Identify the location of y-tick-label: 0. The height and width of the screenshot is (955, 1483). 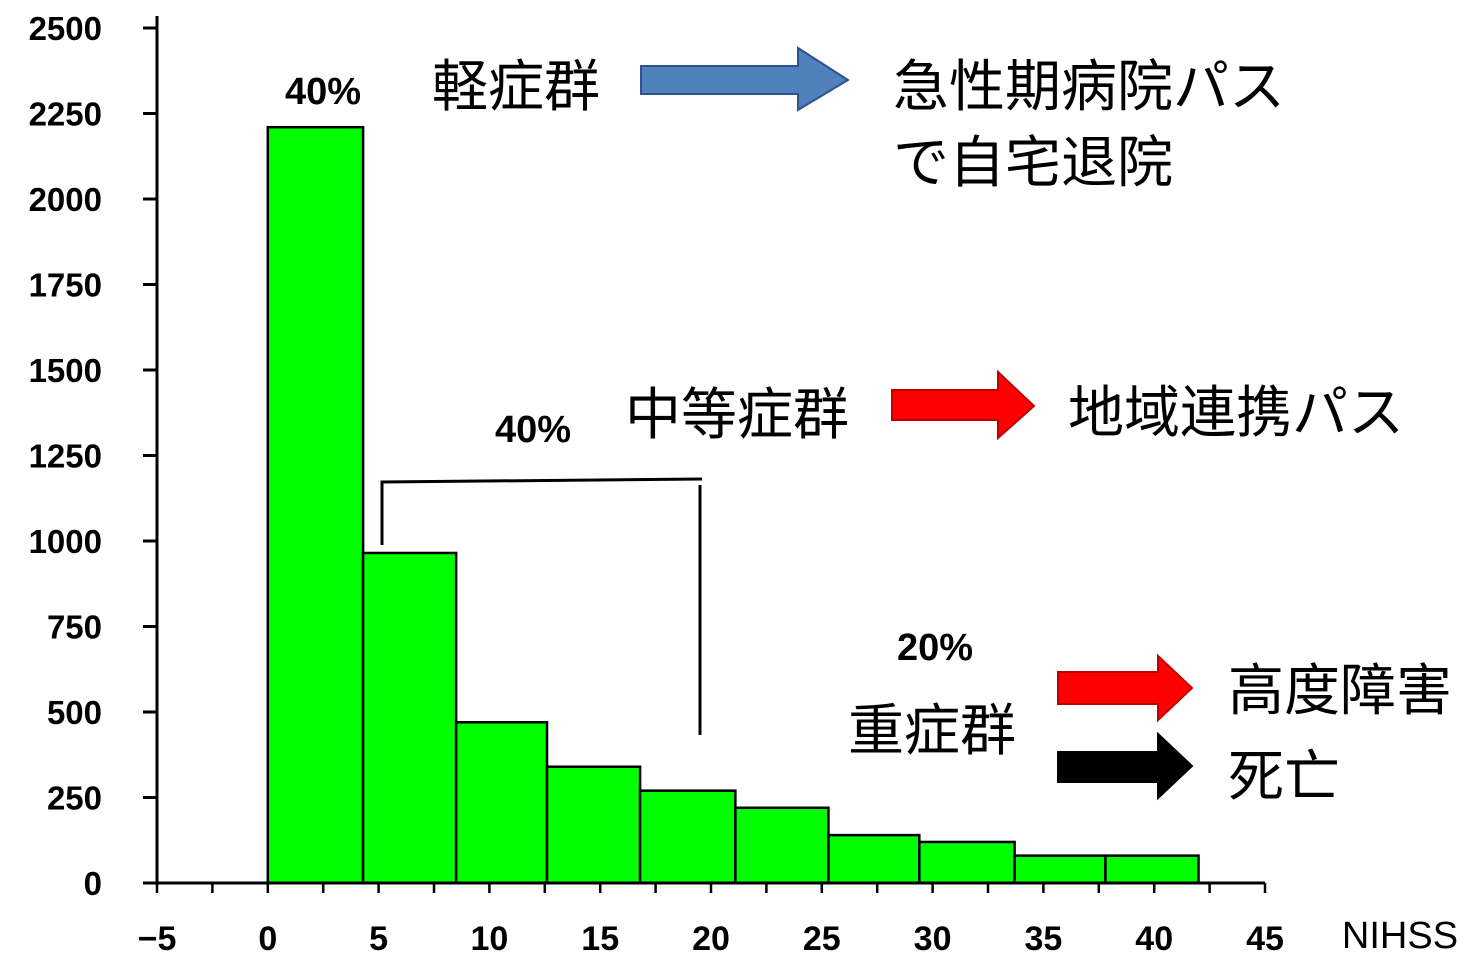
(93, 883).